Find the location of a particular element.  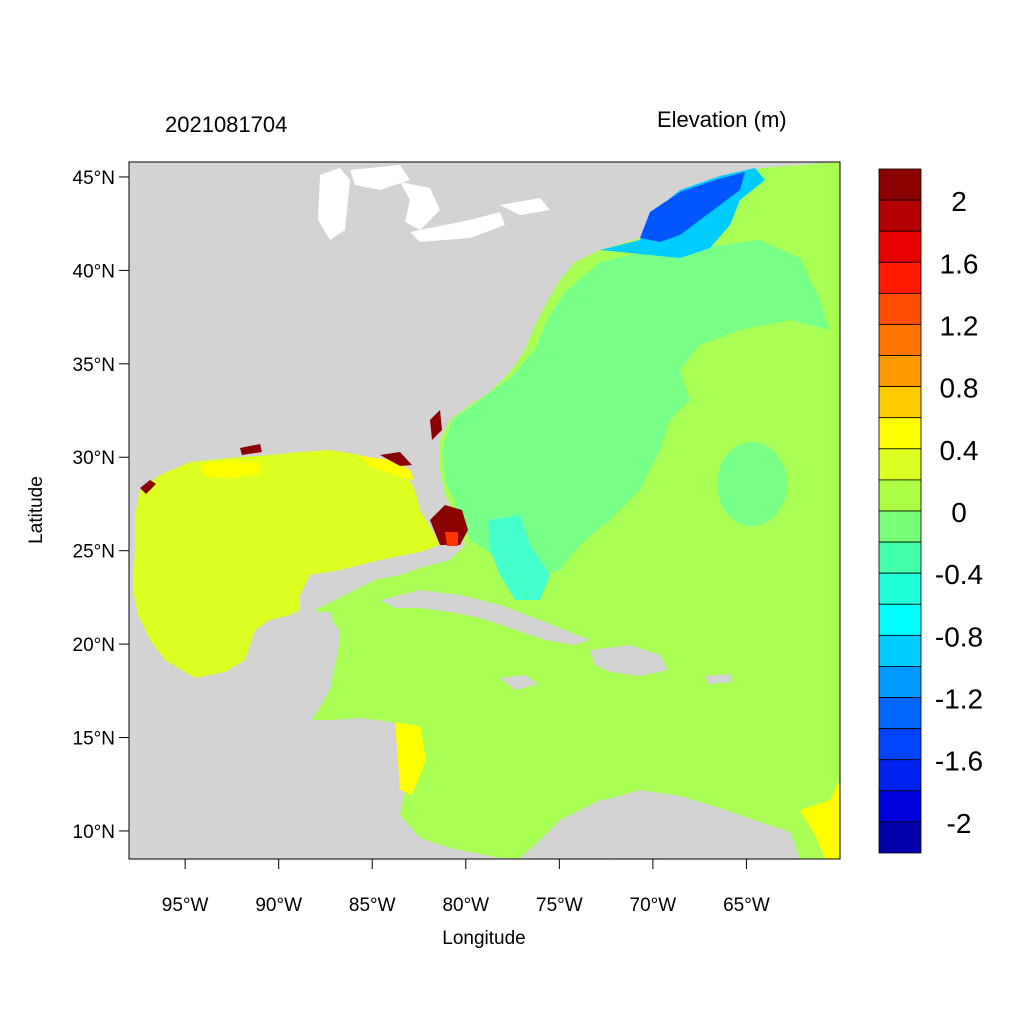

lon-tick-label: 95°W is located at coordinates (185, 905).